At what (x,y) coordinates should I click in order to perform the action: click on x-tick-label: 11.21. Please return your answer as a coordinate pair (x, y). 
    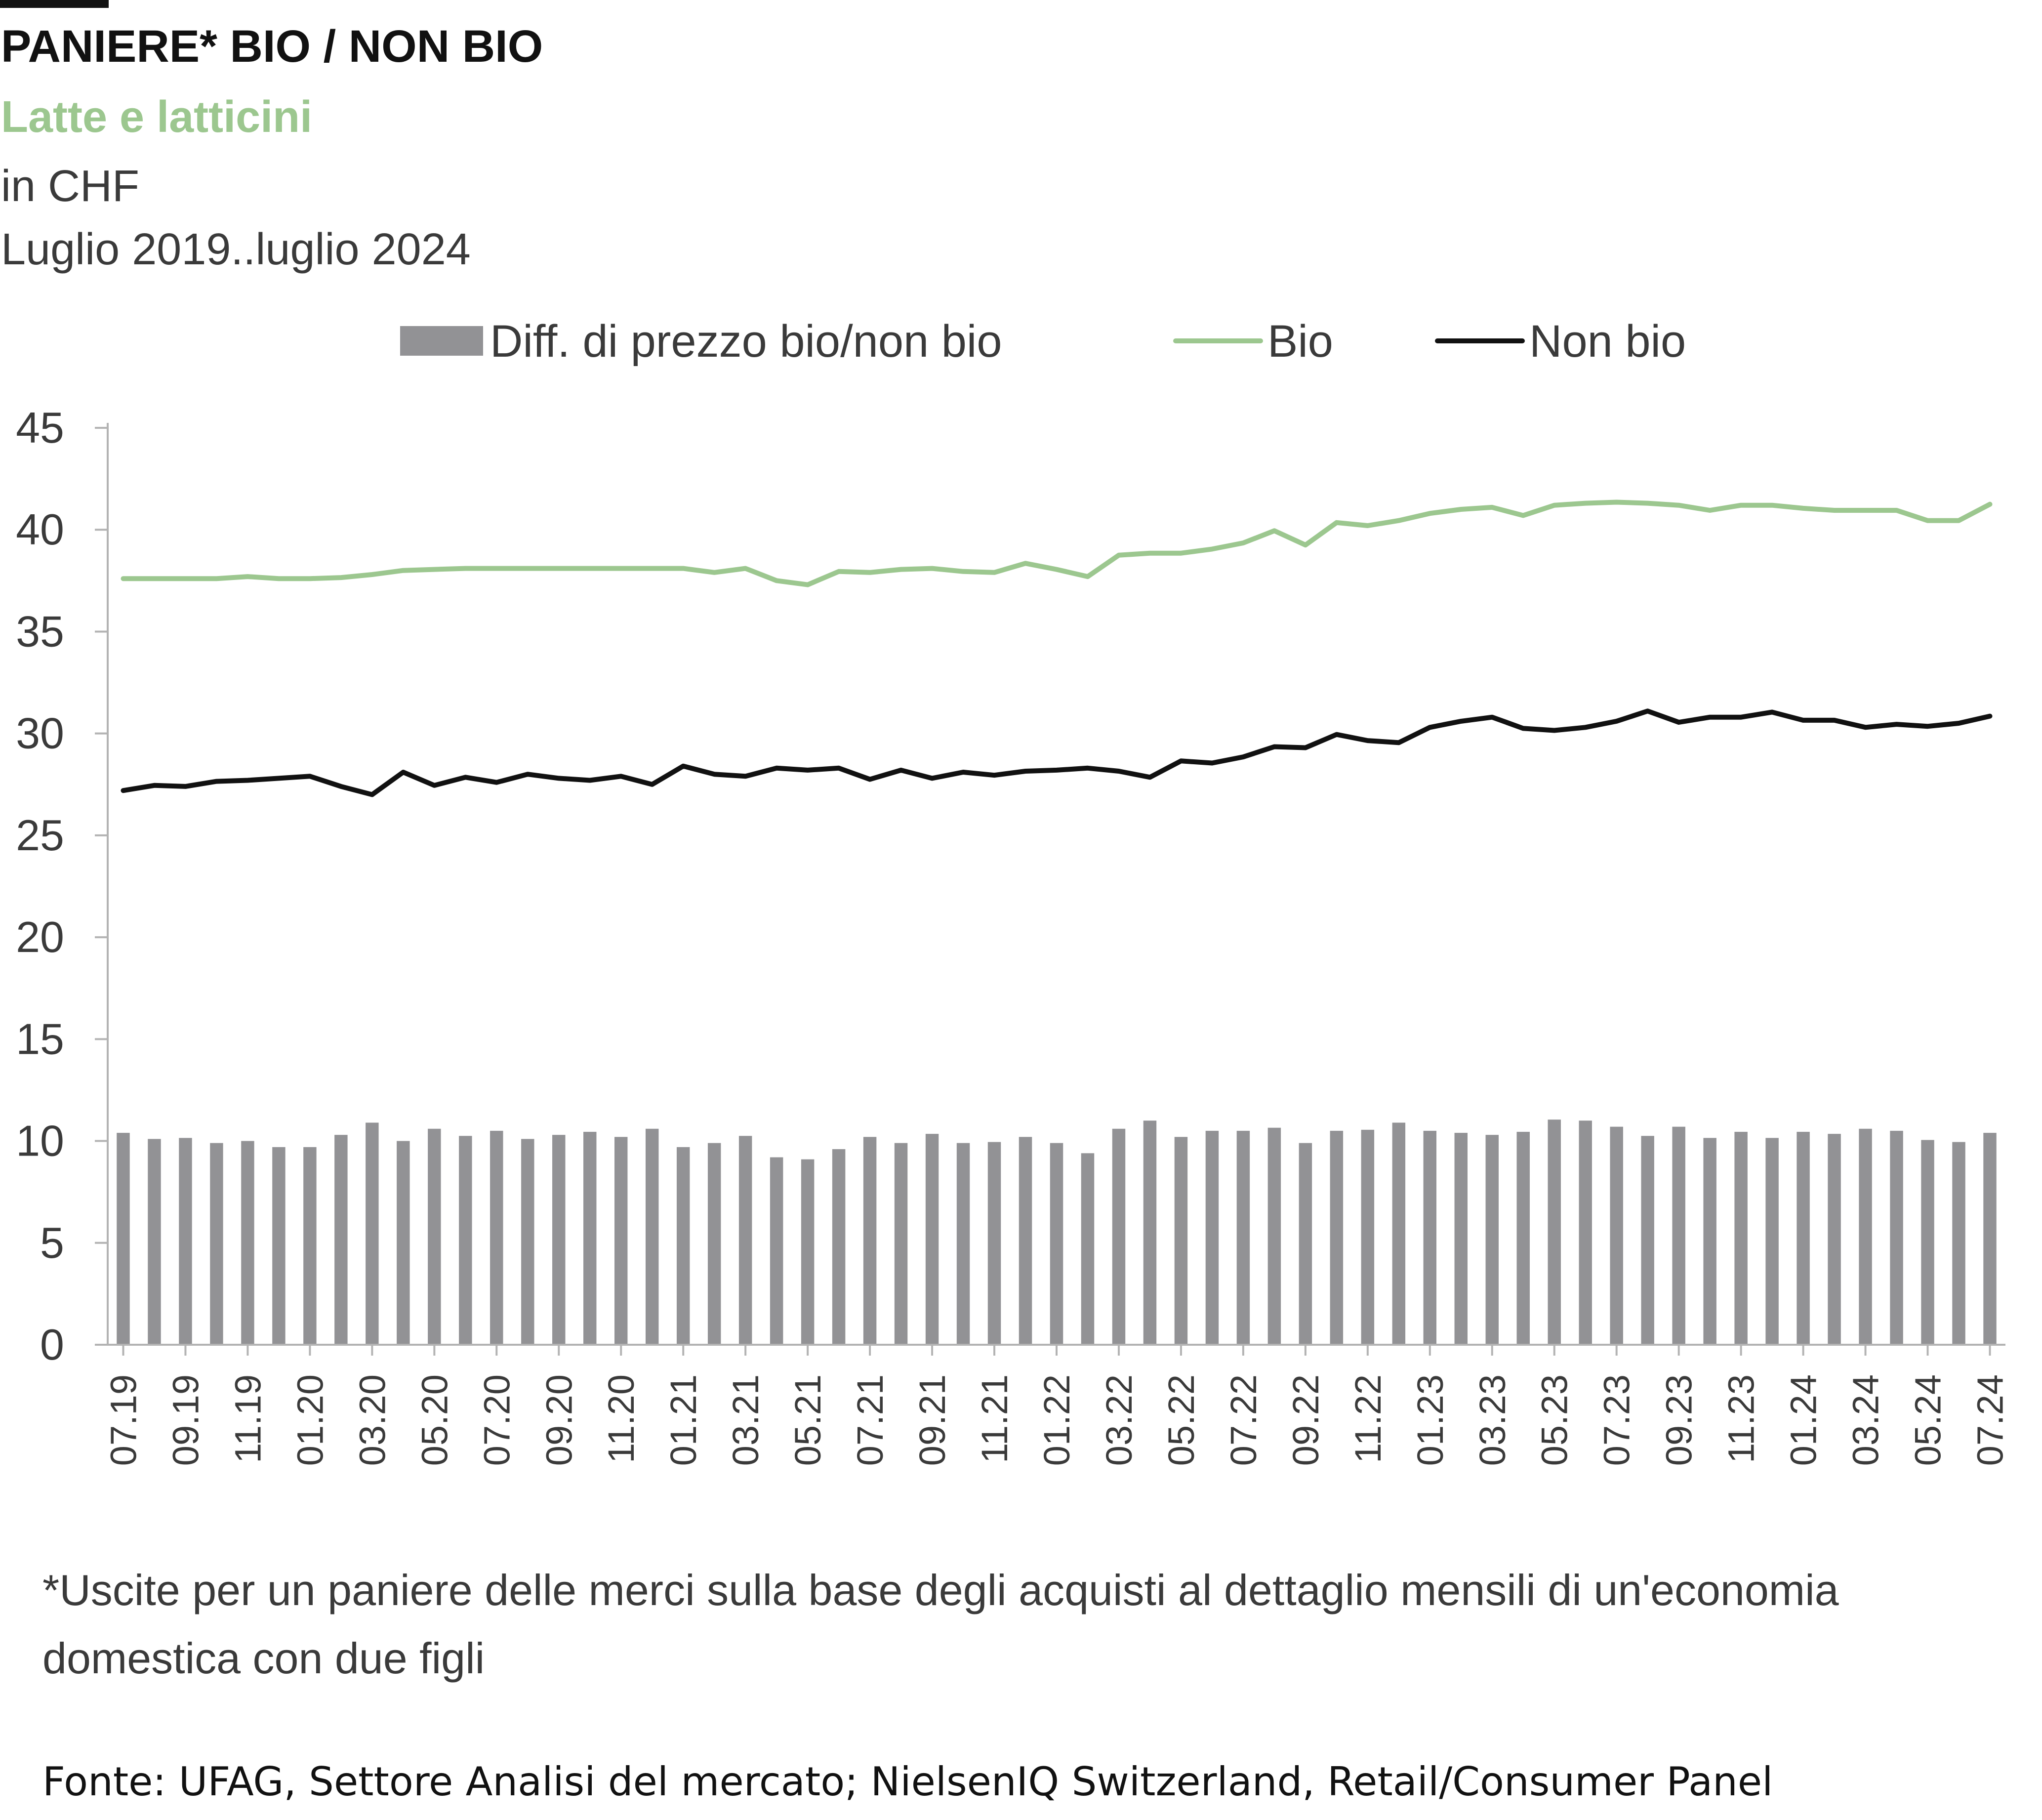
    Looking at the image, I should click on (994, 1418).